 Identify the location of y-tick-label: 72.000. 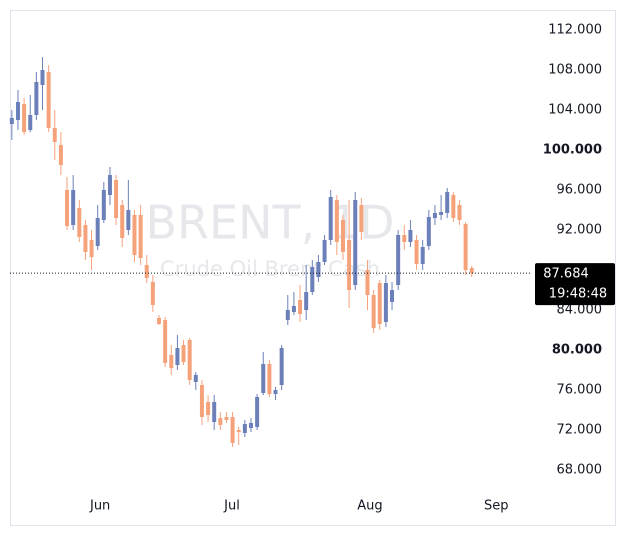
(580, 430).